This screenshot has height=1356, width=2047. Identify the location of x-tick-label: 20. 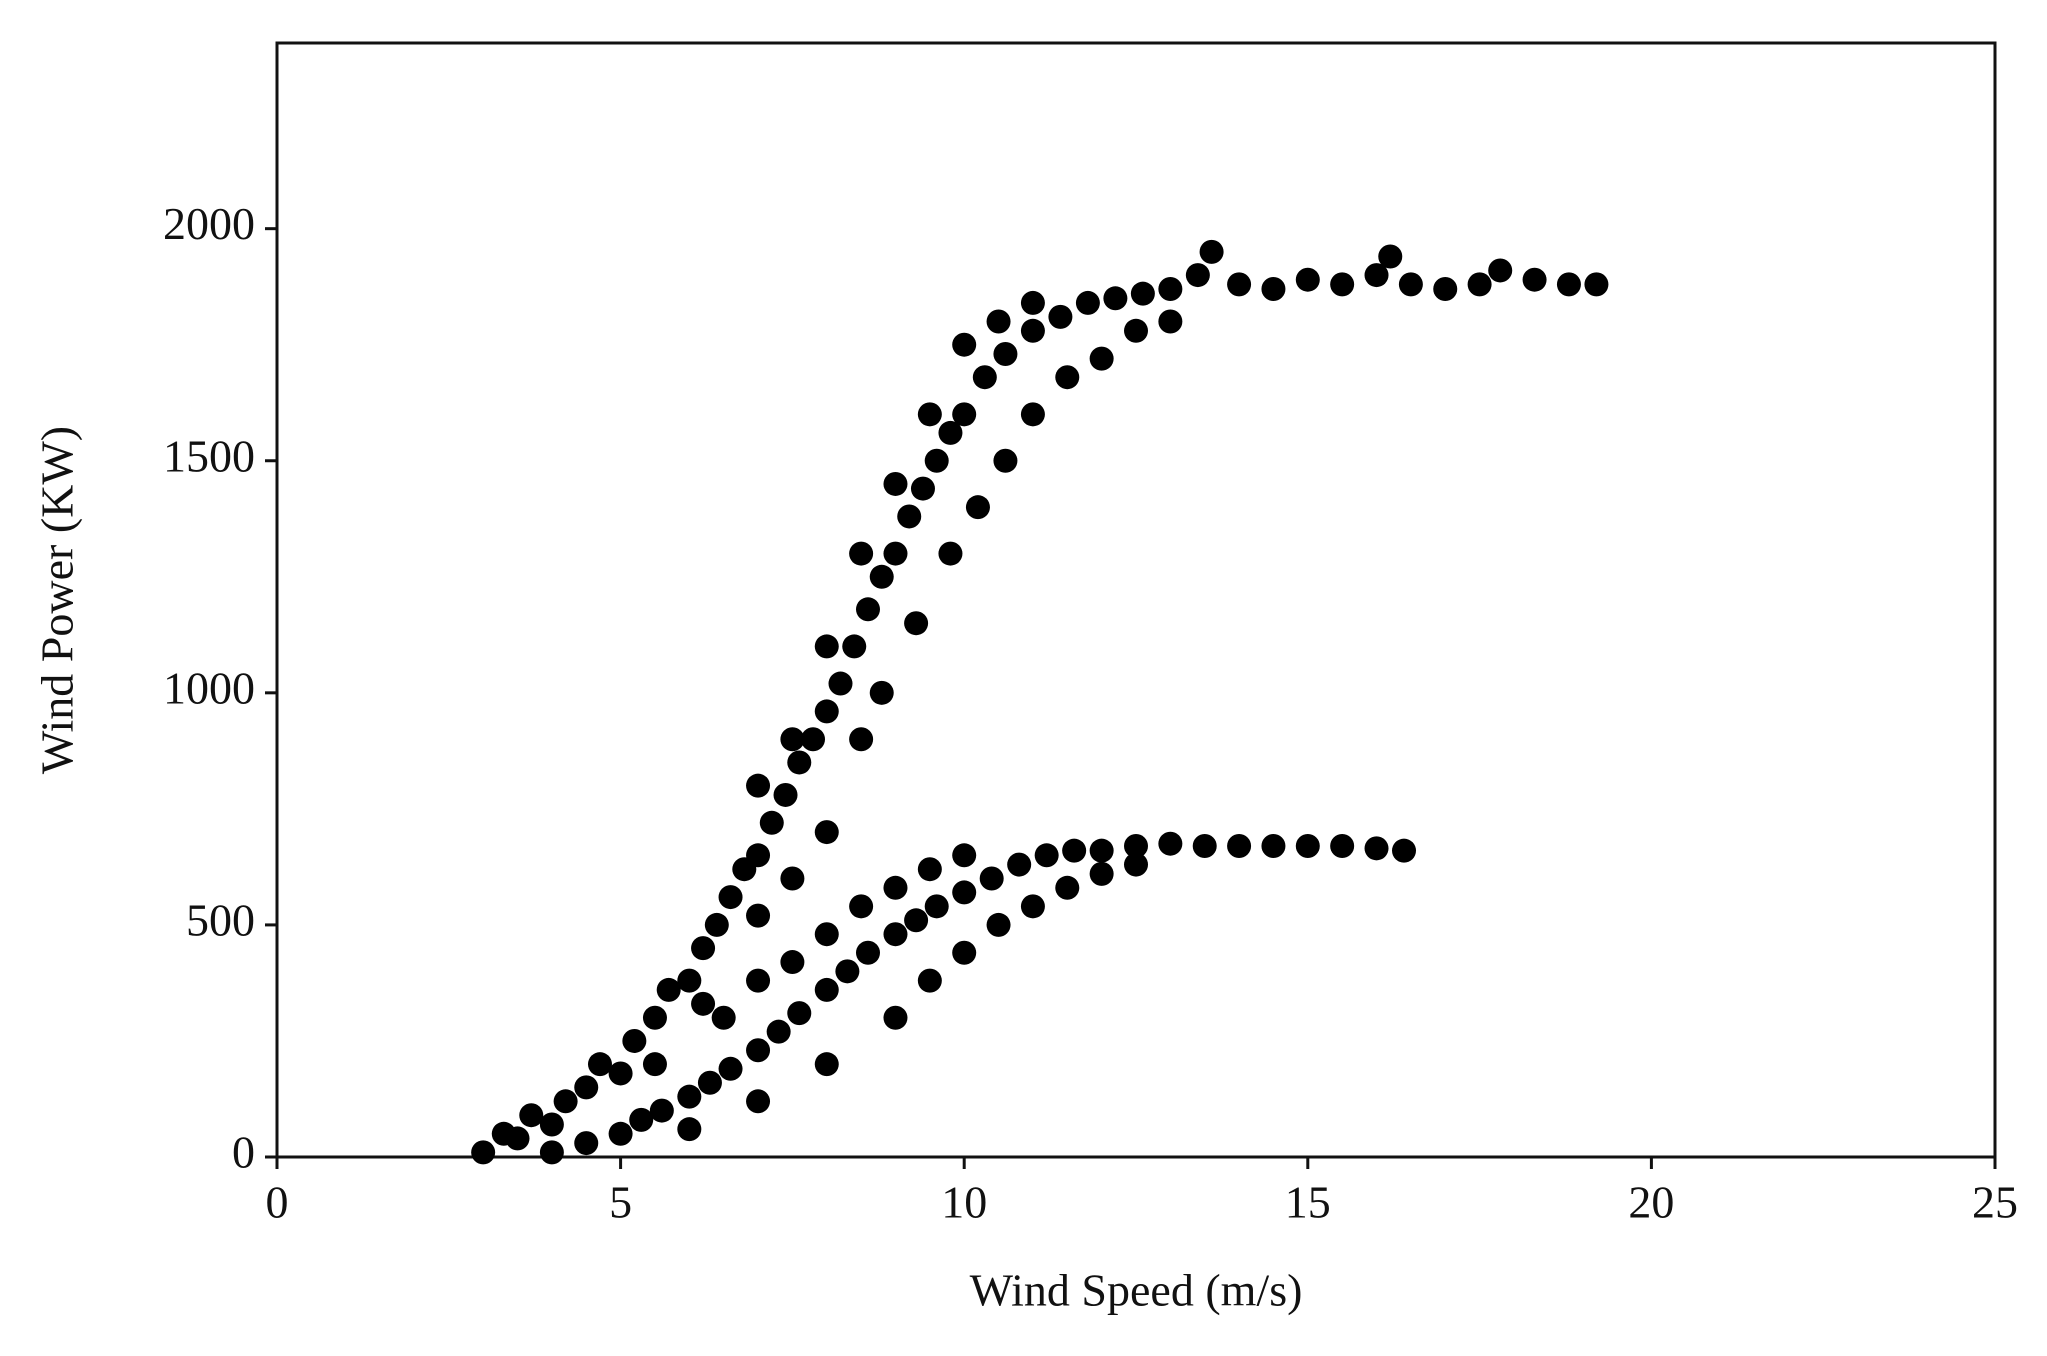
(1651, 1202).